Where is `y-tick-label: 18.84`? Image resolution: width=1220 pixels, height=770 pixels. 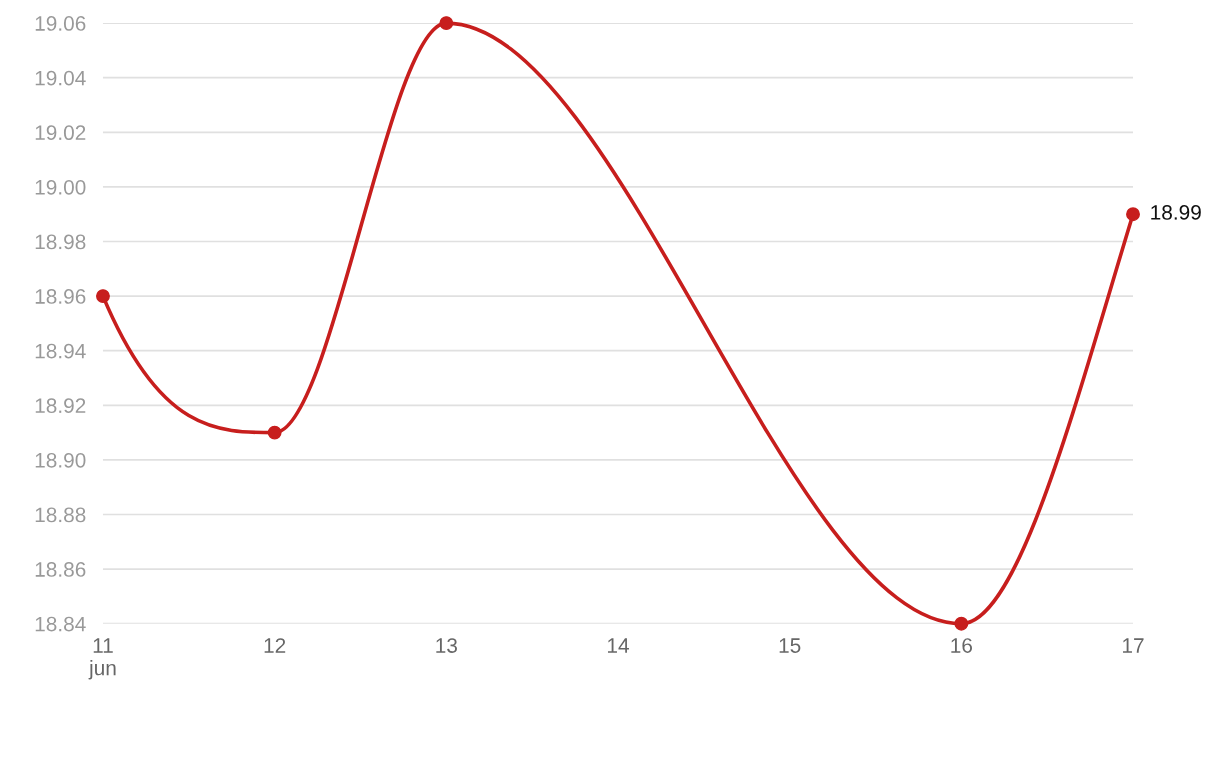
y-tick-label: 18.84 is located at coordinates (60, 624).